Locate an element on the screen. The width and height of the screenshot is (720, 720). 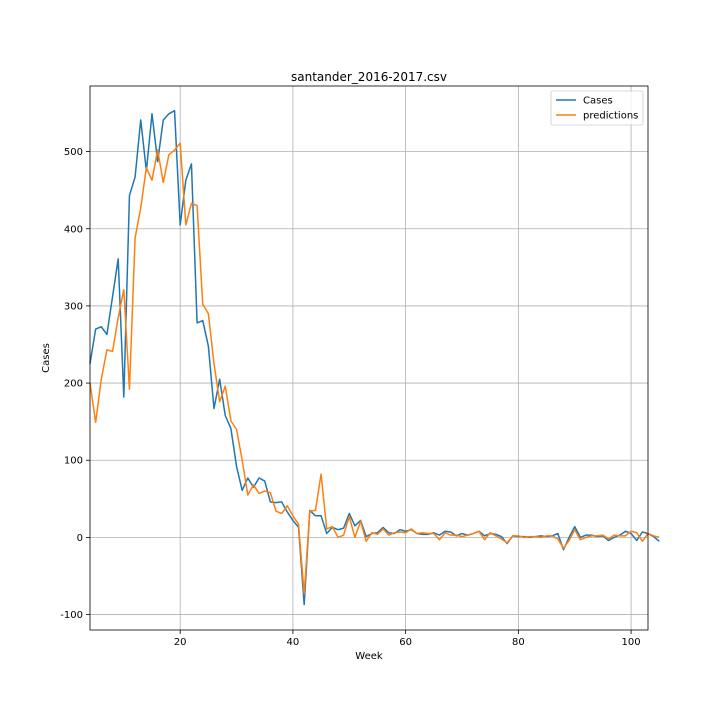
x-axis-ticks: 20 40 60 80 100 is located at coordinates (407, 639).